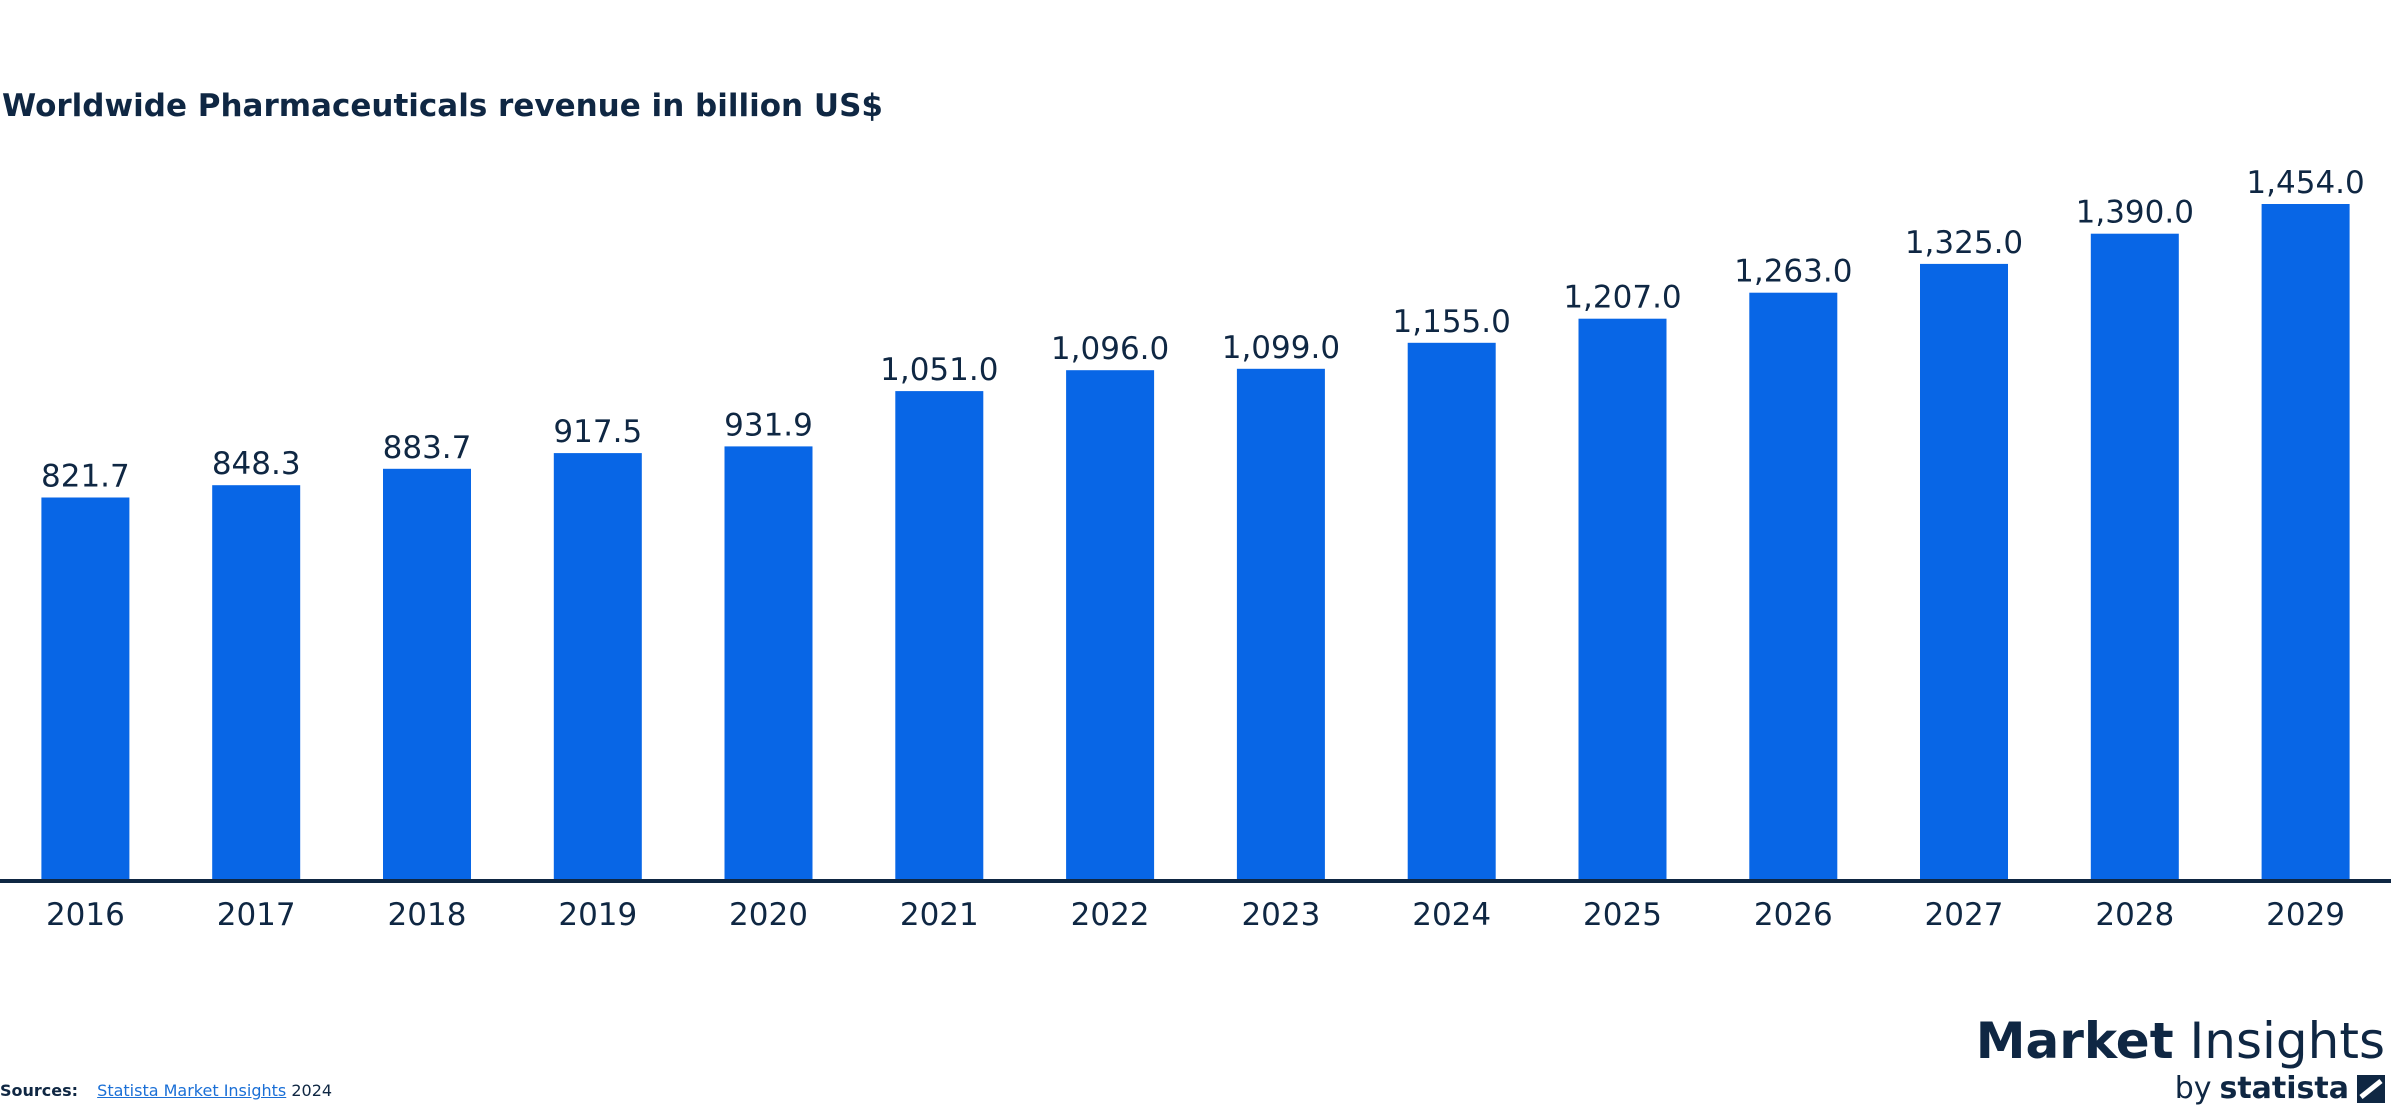  What do you see at coordinates (256, 464) in the screenshot?
I see `value-label-2017: 848.3` at bounding box center [256, 464].